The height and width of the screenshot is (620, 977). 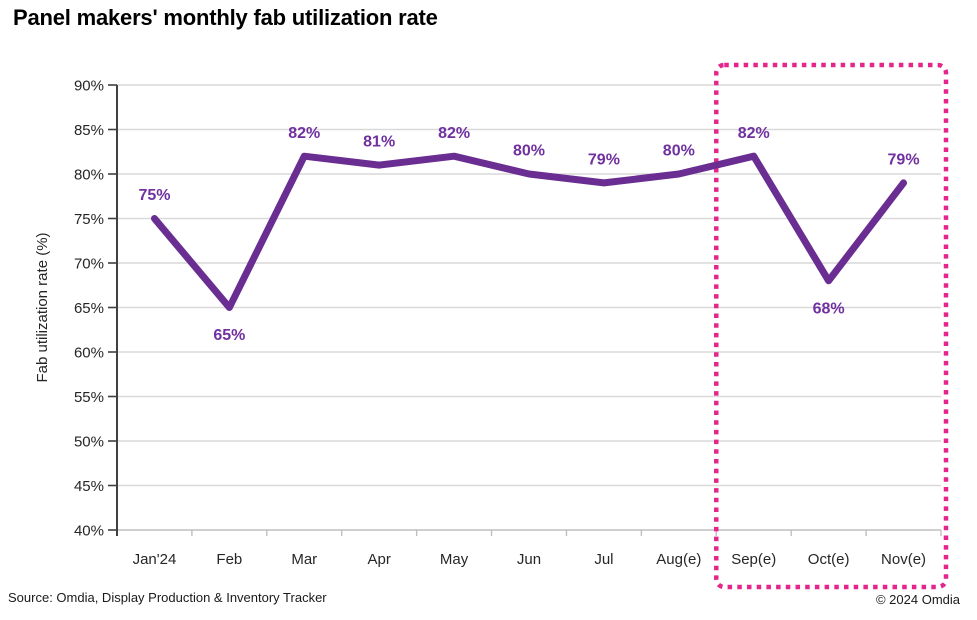 I want to click on y-tick-label: 40%, so click(x=89, y=530).